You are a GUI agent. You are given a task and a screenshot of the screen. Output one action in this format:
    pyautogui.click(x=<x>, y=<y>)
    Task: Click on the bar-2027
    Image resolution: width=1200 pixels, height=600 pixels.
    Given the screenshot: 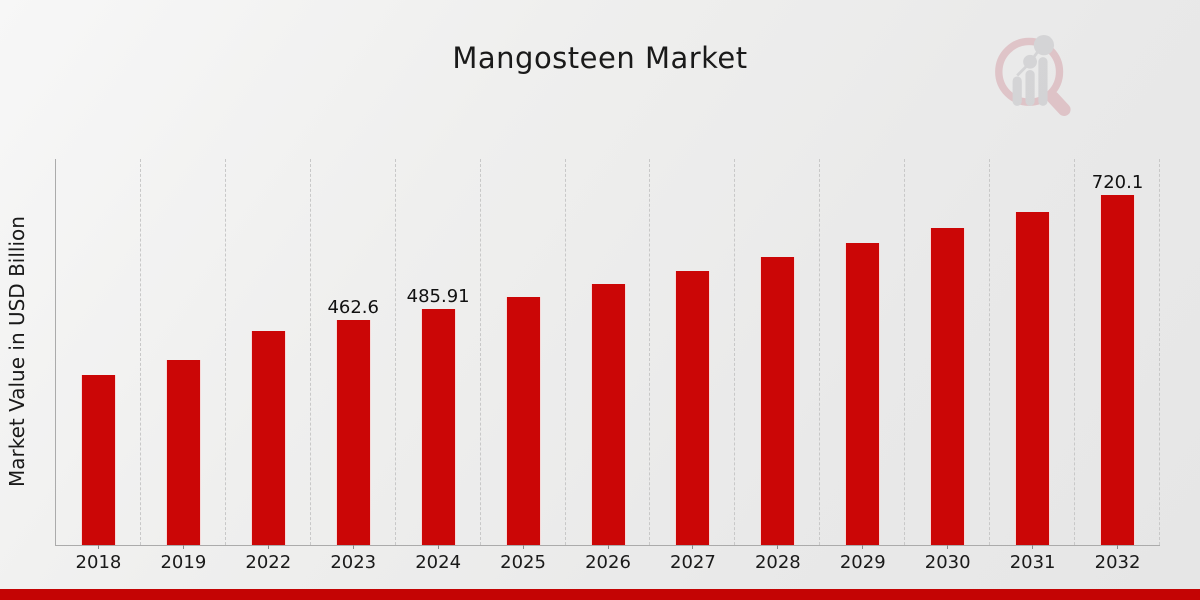 What is the action you would take?
    pyautogui.click(x=693, y=408)
    